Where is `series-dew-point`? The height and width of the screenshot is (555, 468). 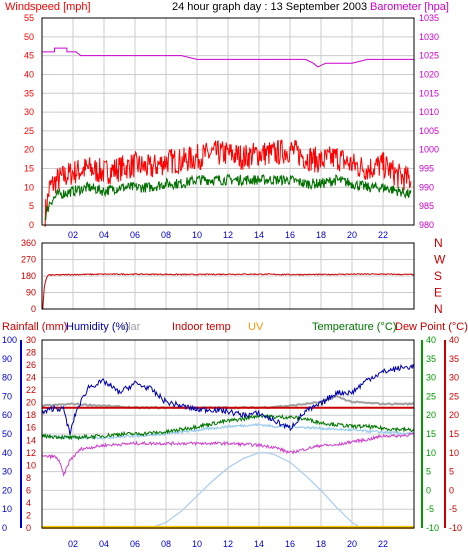 series-dew-point is located at coordinates (228, 455).